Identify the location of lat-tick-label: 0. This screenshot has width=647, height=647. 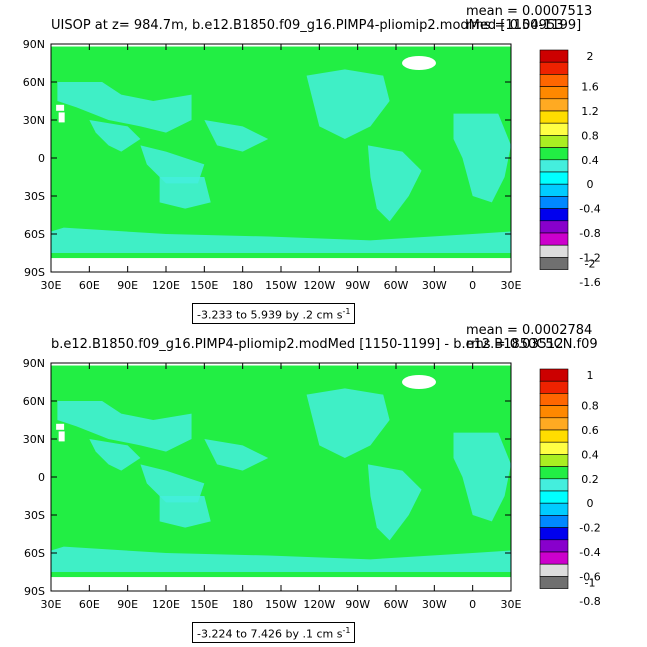
(41, 477).